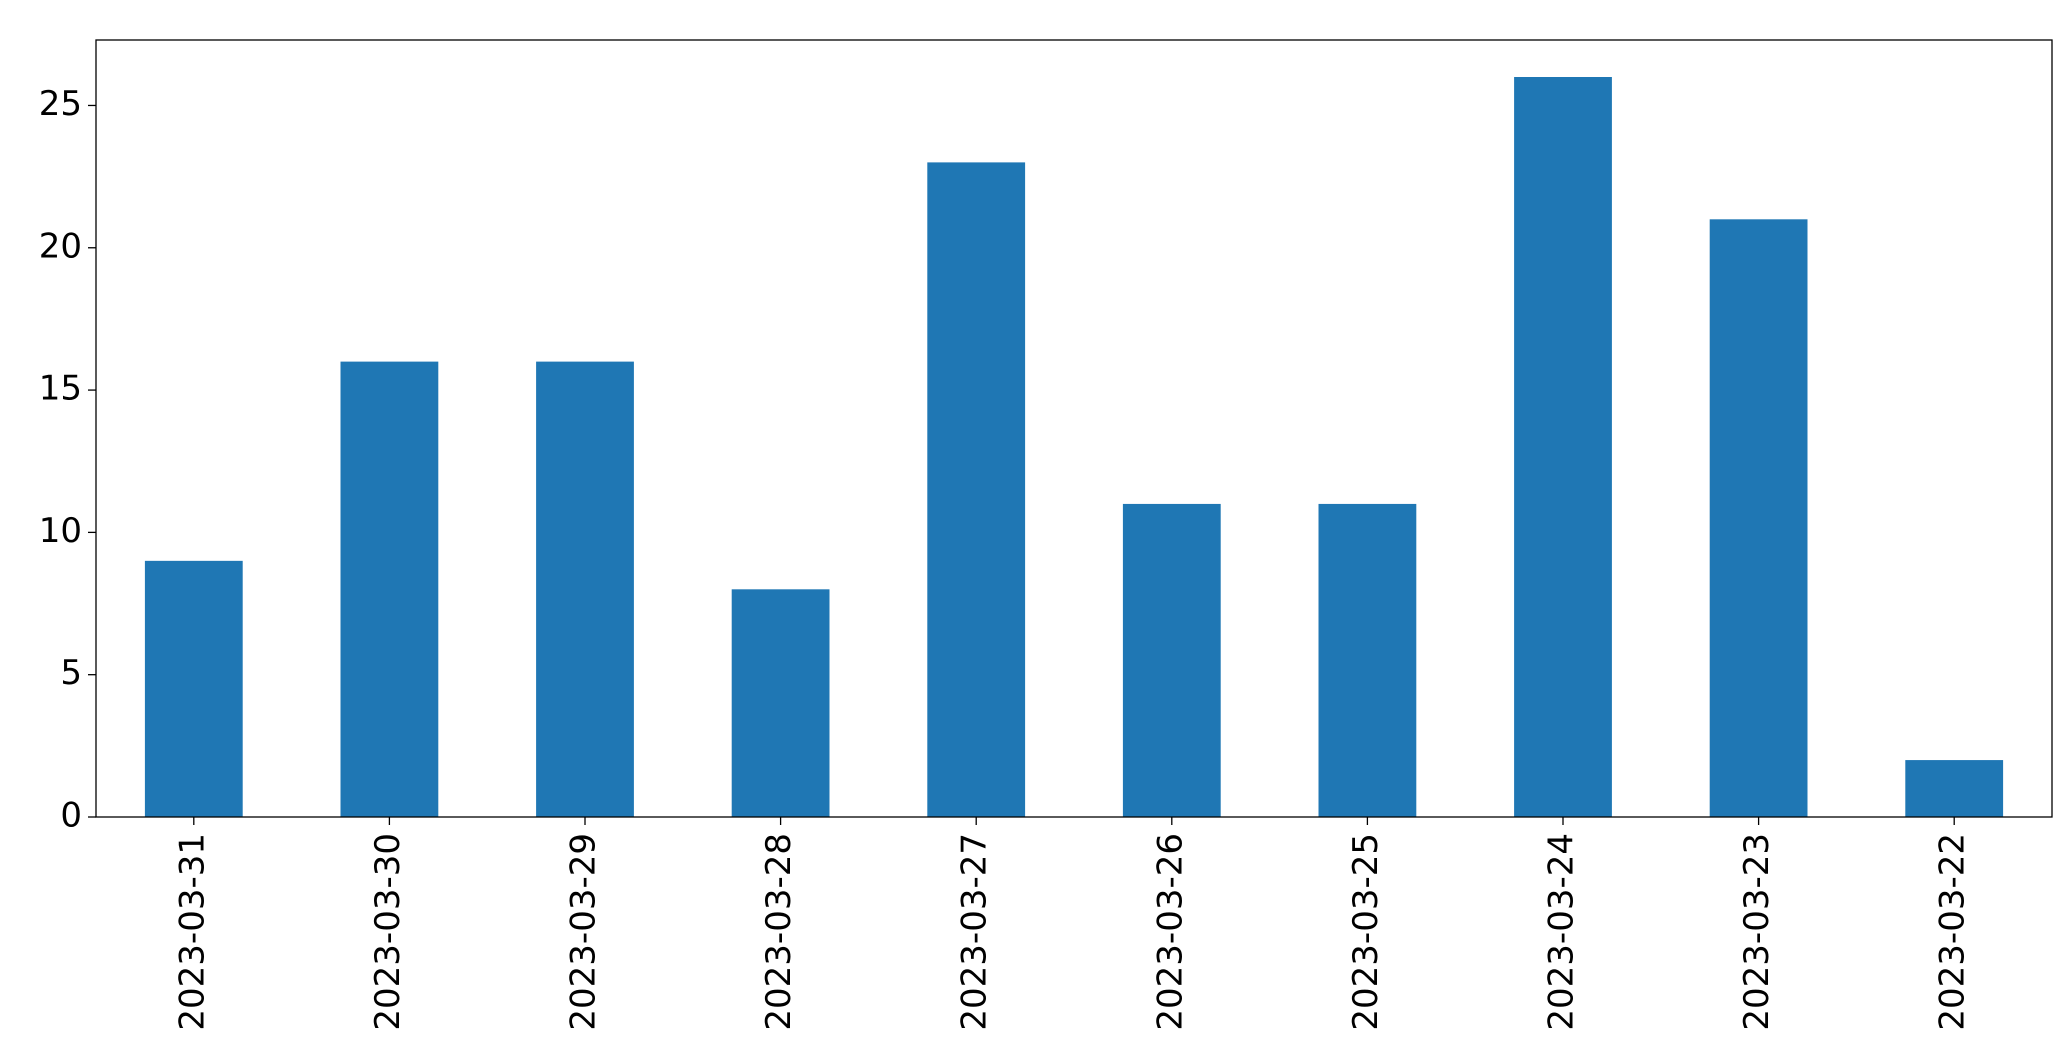 Image resolution: width=2071 pixels, height=1061 pixels. I want to click on x-tick-label: 2023-03-31, so click(192, 932).